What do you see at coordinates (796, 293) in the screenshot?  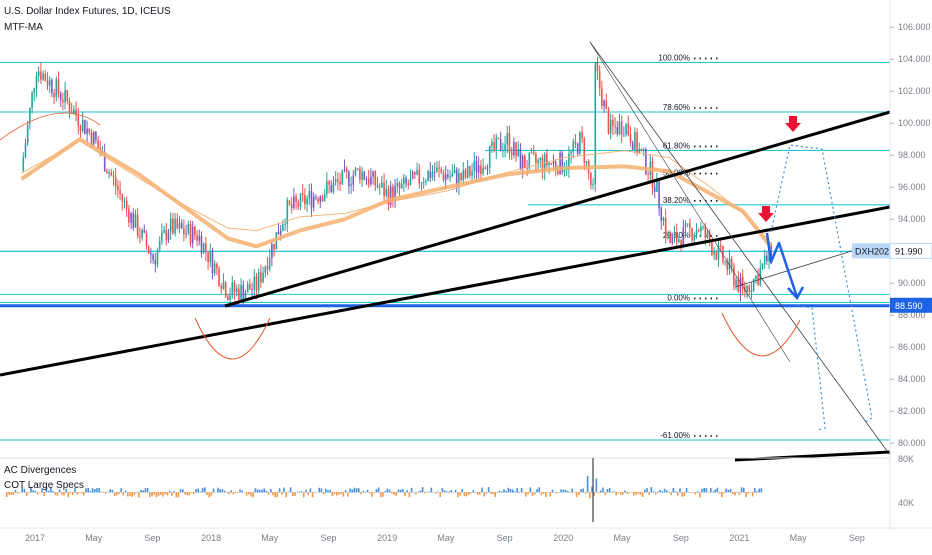 I see `blue-arrowhead` at bounding box center [796, 293].